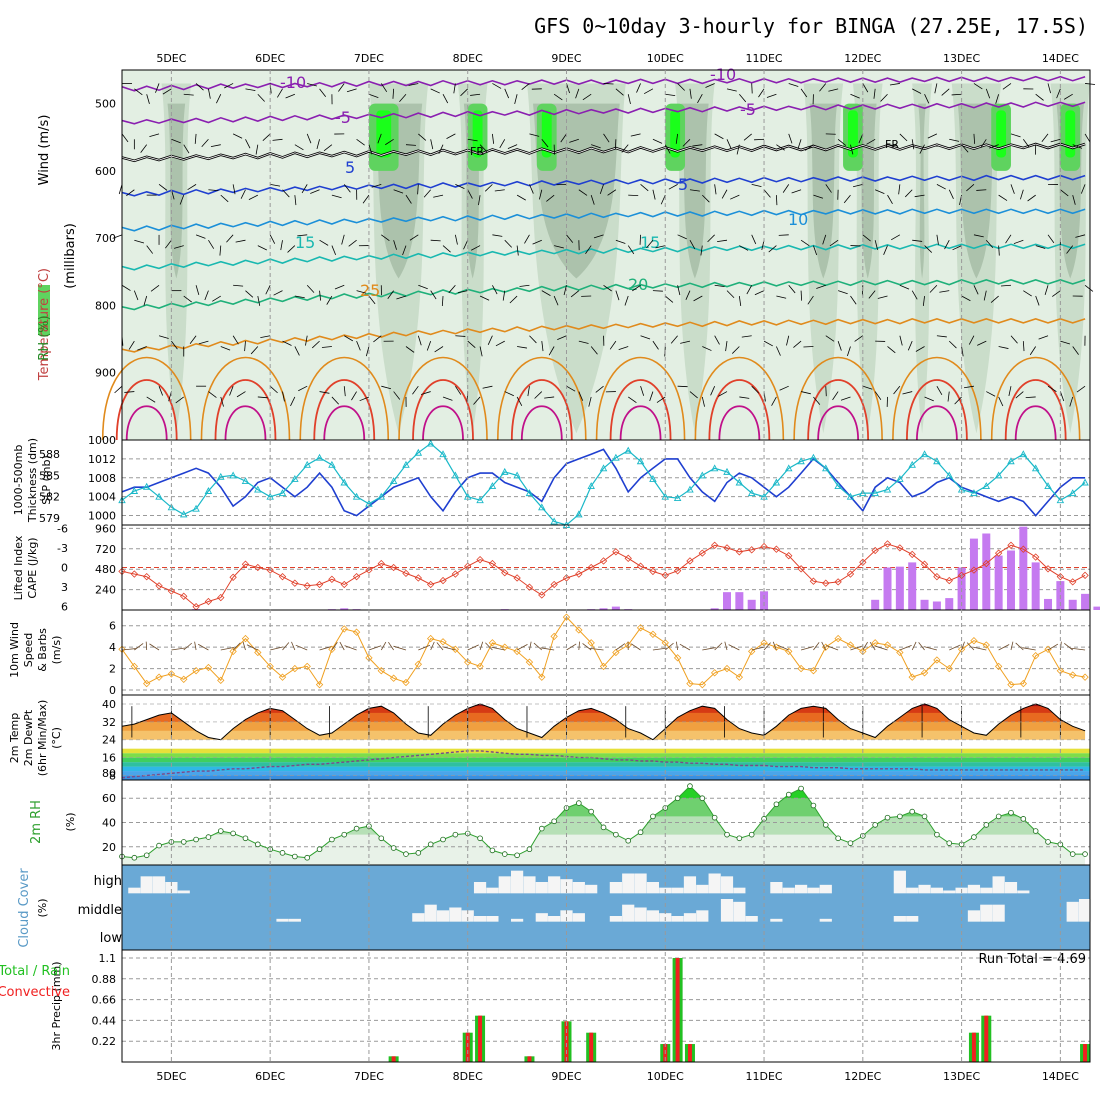 This screenshot has width=1100, height=1100. I want to click on temp-contour-25-loop, so click(739, 398).